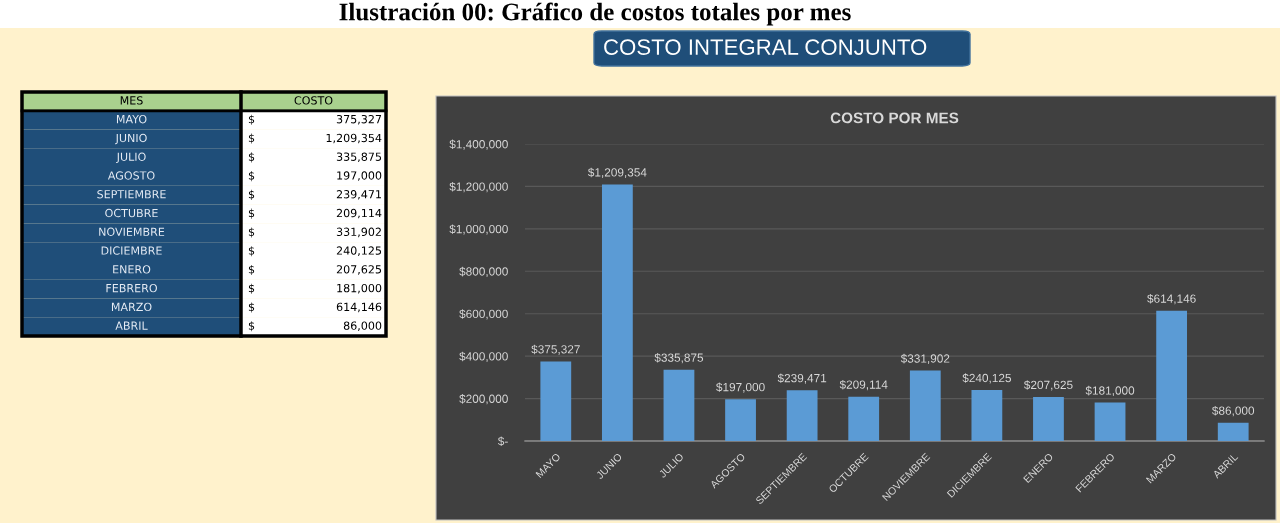  I want to click on chart-title: COSTO POR MES, so click(894, 118).